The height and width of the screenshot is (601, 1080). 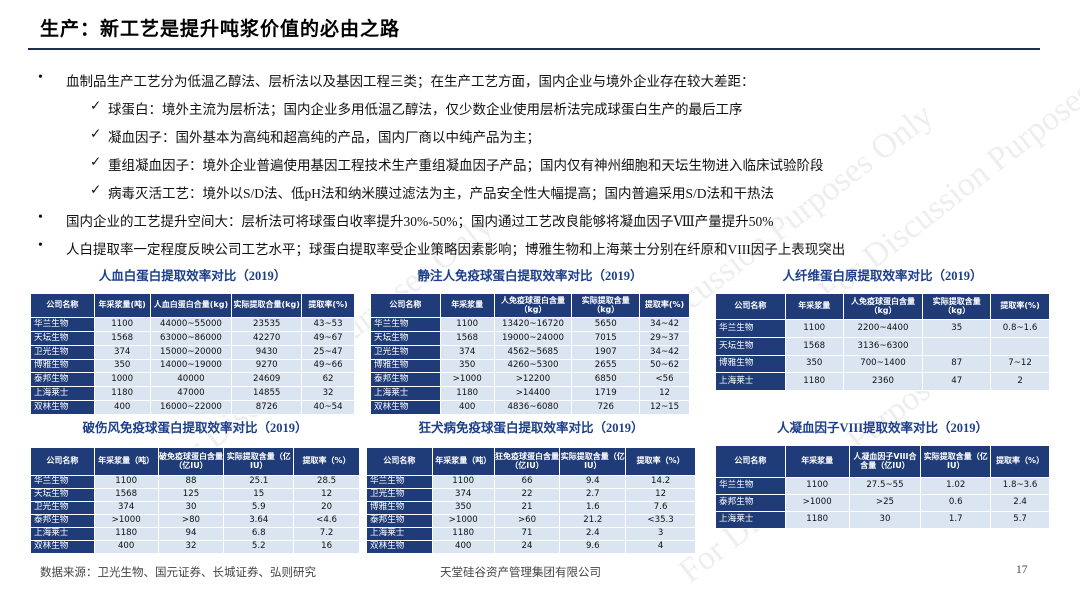 I want to click on header-row: 公司名称 年采浆量 人免疫球蛋白含量（kg） 实际提取含量（kg） 提取率(%), so click(x=882, y=306).